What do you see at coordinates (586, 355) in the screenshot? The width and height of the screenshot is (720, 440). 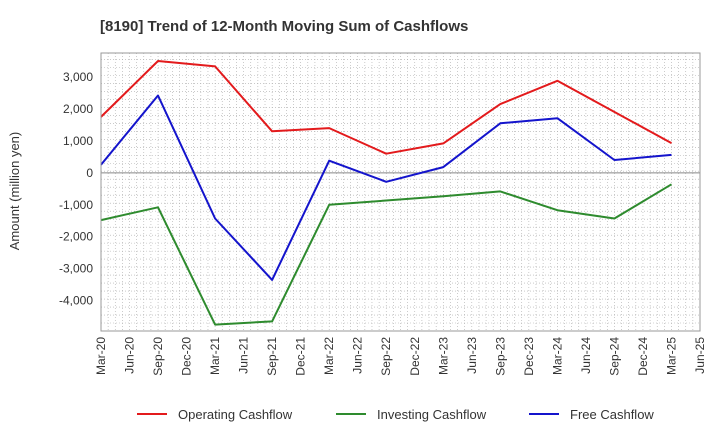 I see `x-tick-label: Jun-24` at bounding box center [586, 355].